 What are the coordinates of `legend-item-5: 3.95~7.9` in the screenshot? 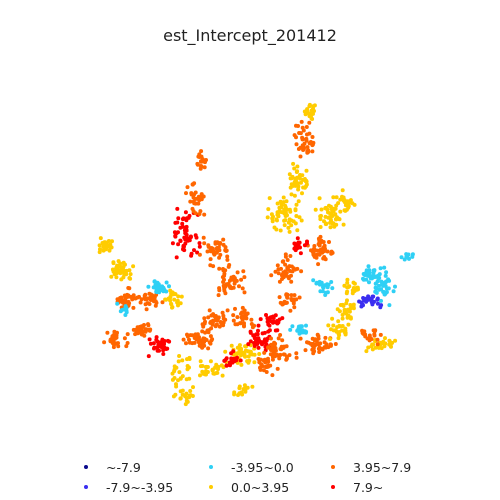 It's located at (371, 467).